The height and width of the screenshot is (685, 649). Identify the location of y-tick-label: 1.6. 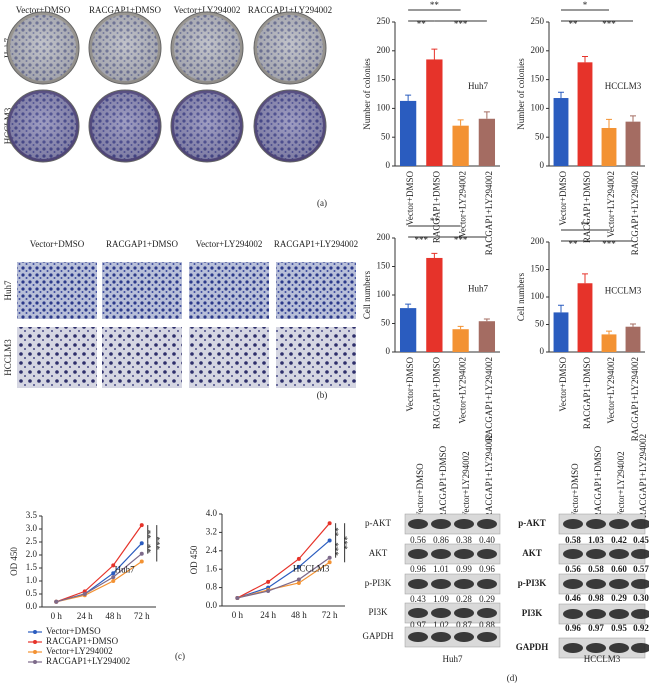
(212, 568).